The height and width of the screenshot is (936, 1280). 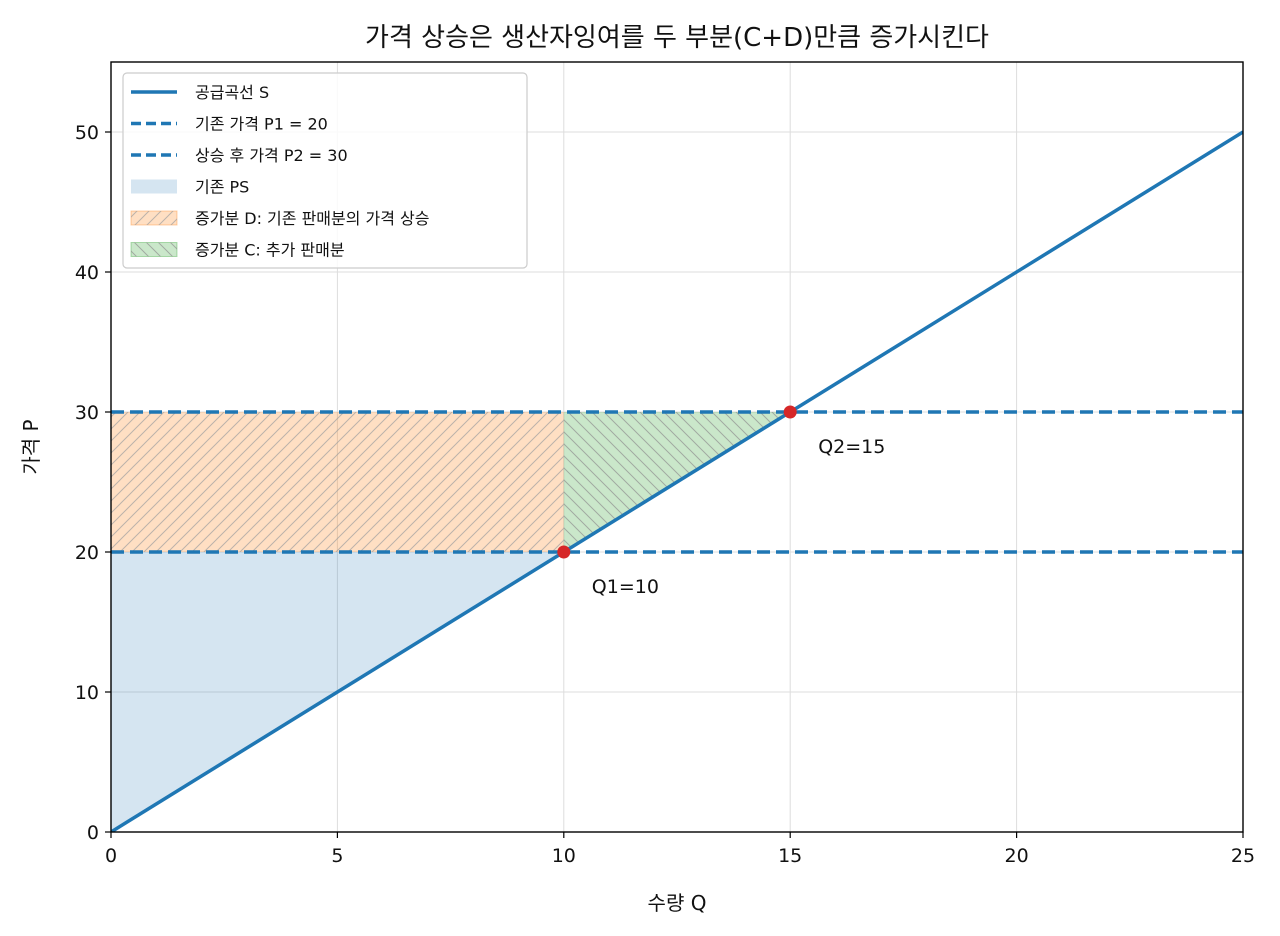 I want to click on legend-label-3: 기존 PS, so click(x=222, y=187).